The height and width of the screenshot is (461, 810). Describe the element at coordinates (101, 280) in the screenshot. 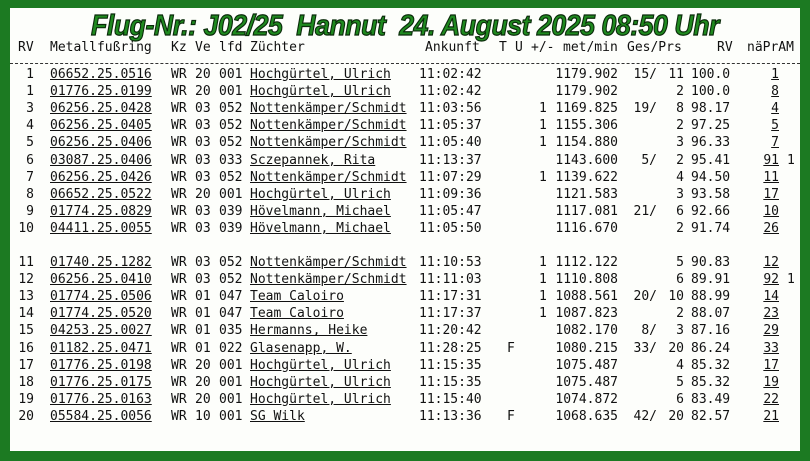

I see `ring-link: 06256.25.0410` at that location.